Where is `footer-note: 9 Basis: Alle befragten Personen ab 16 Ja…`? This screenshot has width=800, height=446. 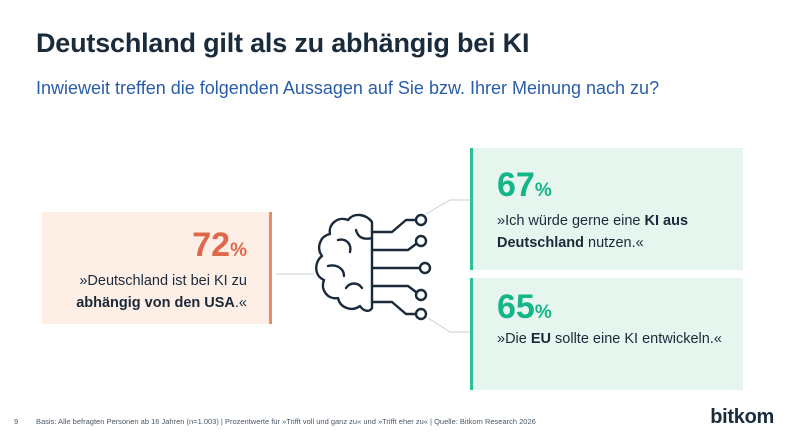
footer-note: 9 Basis: Alle befragten Personen ab 16 Ja… is located at coordinates (275, 421).